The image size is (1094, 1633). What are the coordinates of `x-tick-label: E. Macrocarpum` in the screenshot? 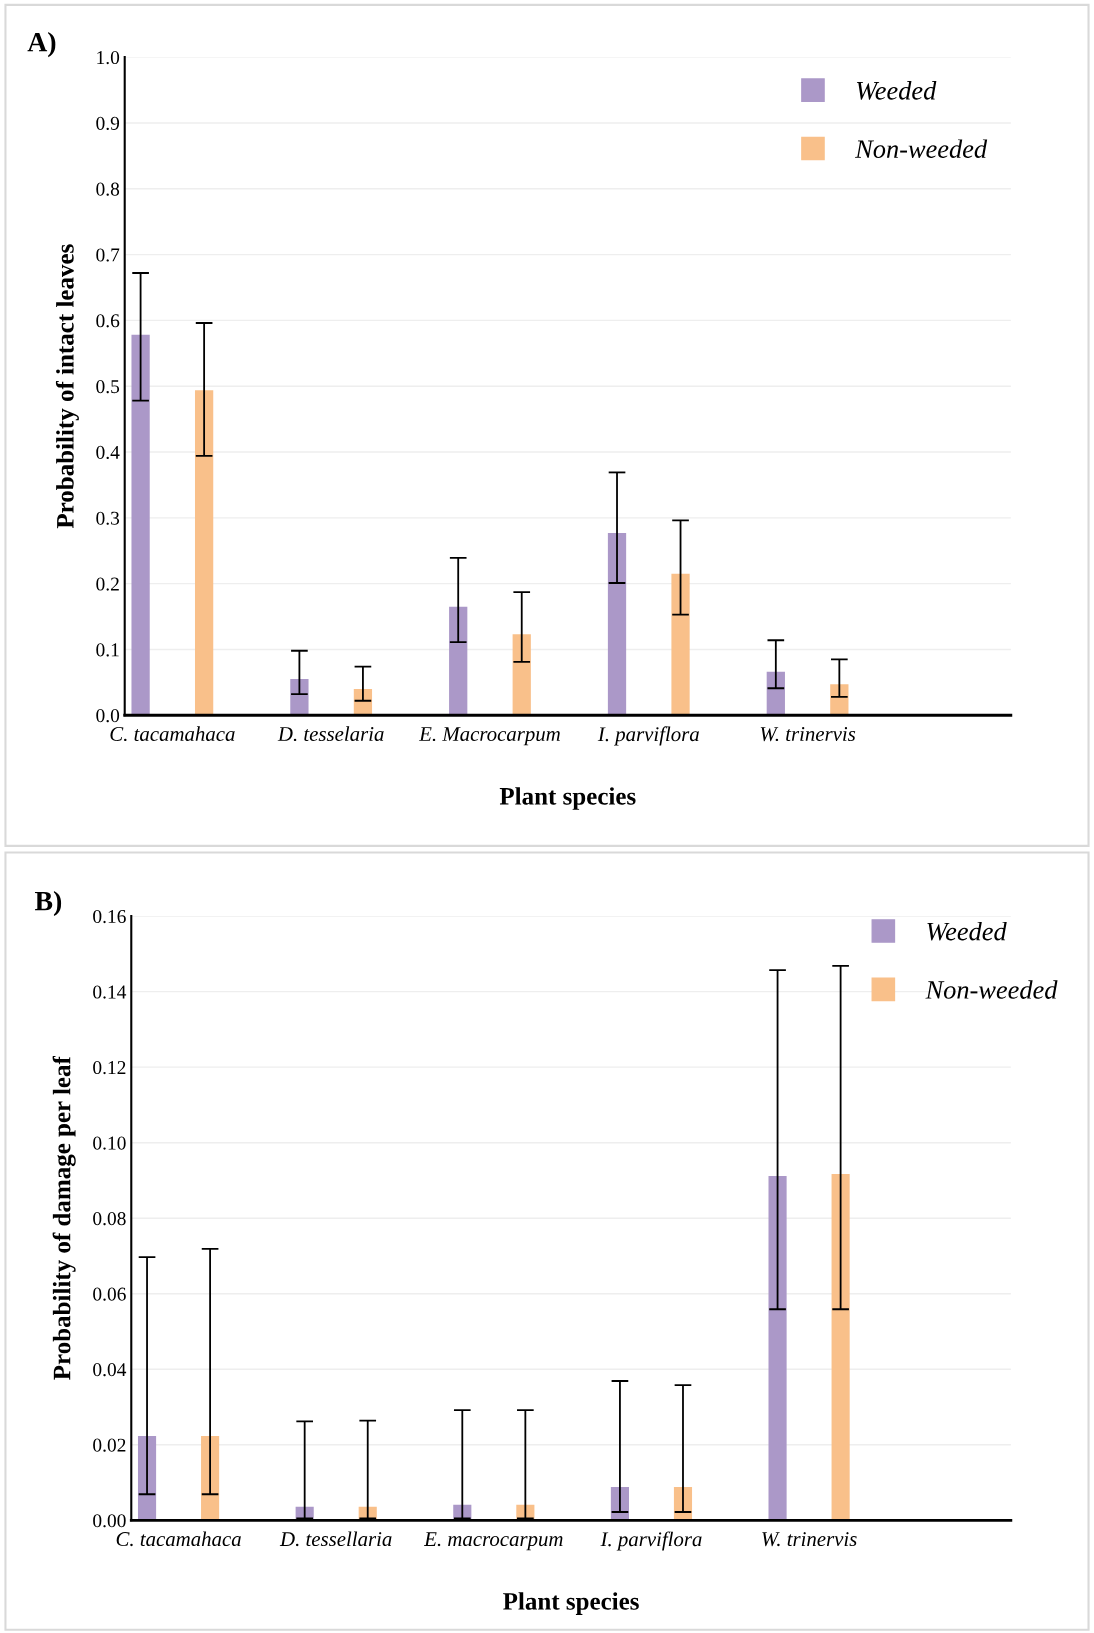 It's located at (489, 736).